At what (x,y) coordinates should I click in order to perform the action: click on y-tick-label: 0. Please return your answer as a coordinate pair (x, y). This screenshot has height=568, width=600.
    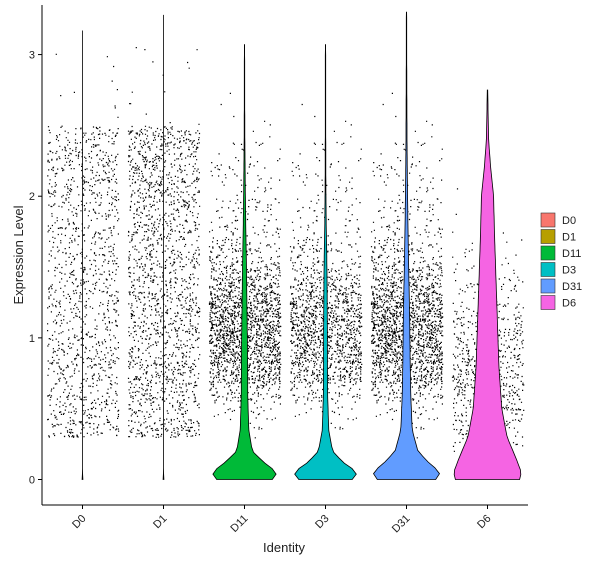
    Looking at the image, I should click on (32, 481).